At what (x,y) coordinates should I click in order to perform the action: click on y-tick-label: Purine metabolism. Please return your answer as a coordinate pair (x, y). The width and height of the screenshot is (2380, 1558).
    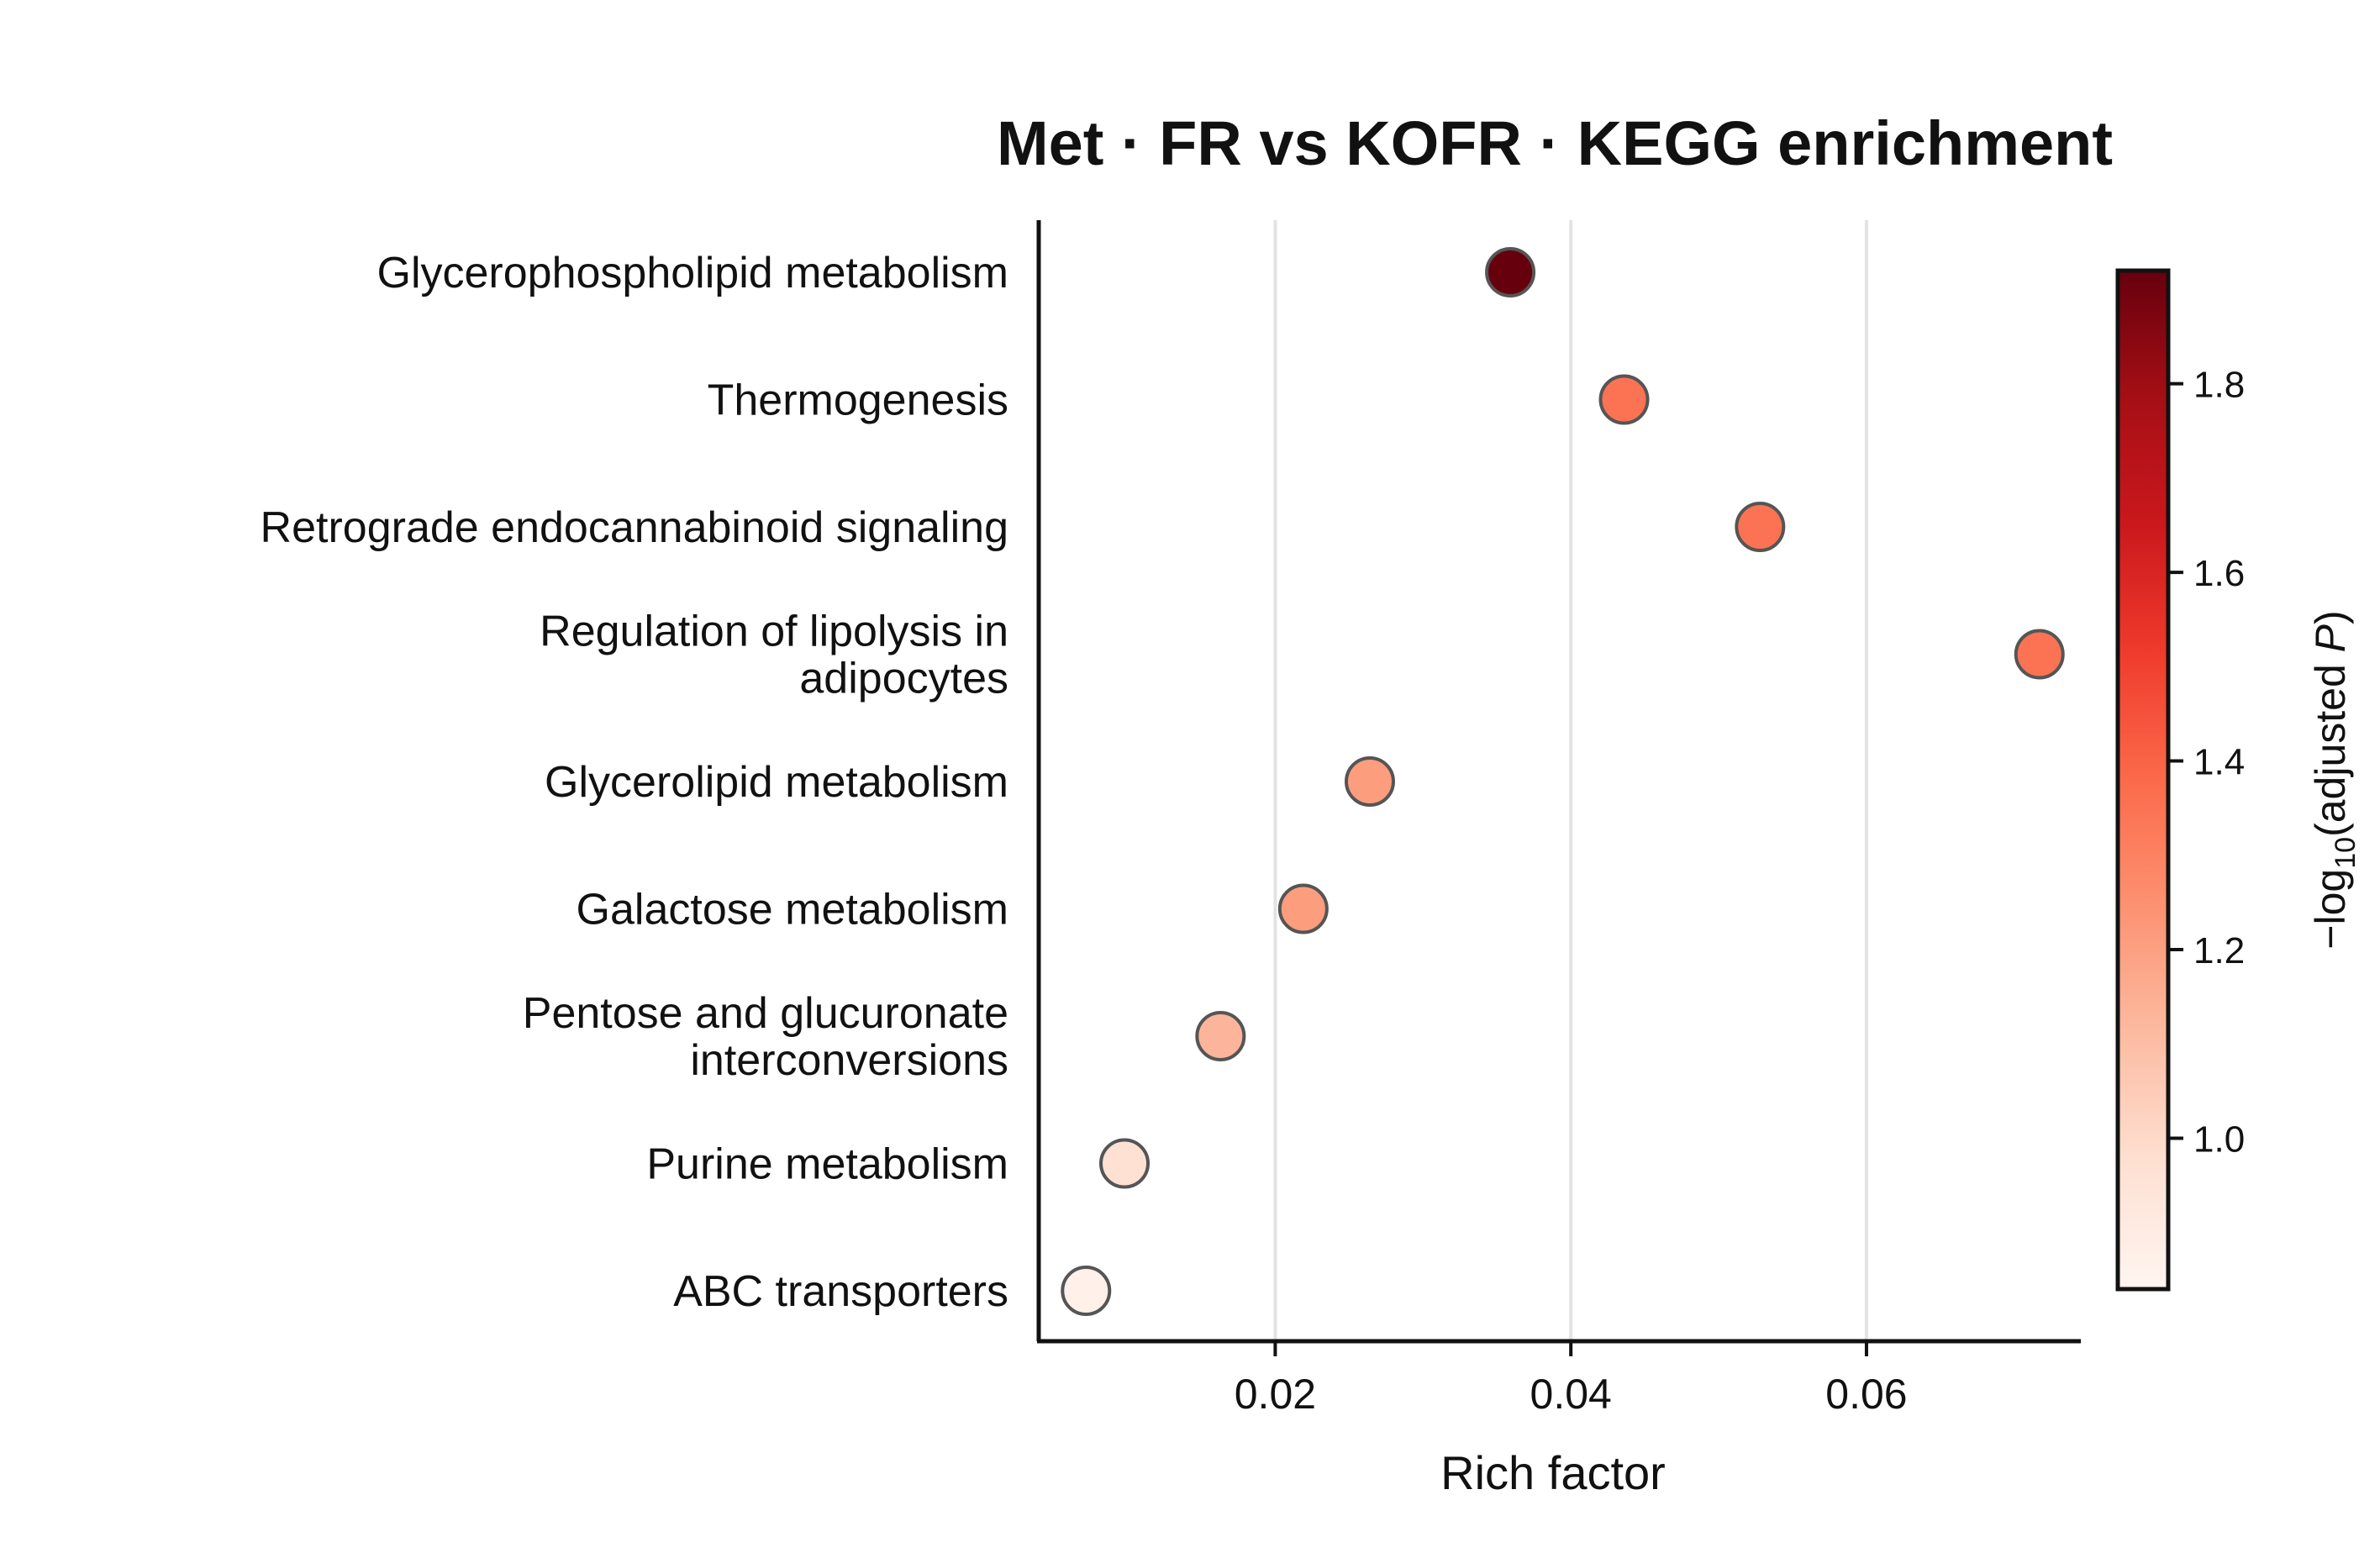
    Looking at the image, I should click on (827, 1164).